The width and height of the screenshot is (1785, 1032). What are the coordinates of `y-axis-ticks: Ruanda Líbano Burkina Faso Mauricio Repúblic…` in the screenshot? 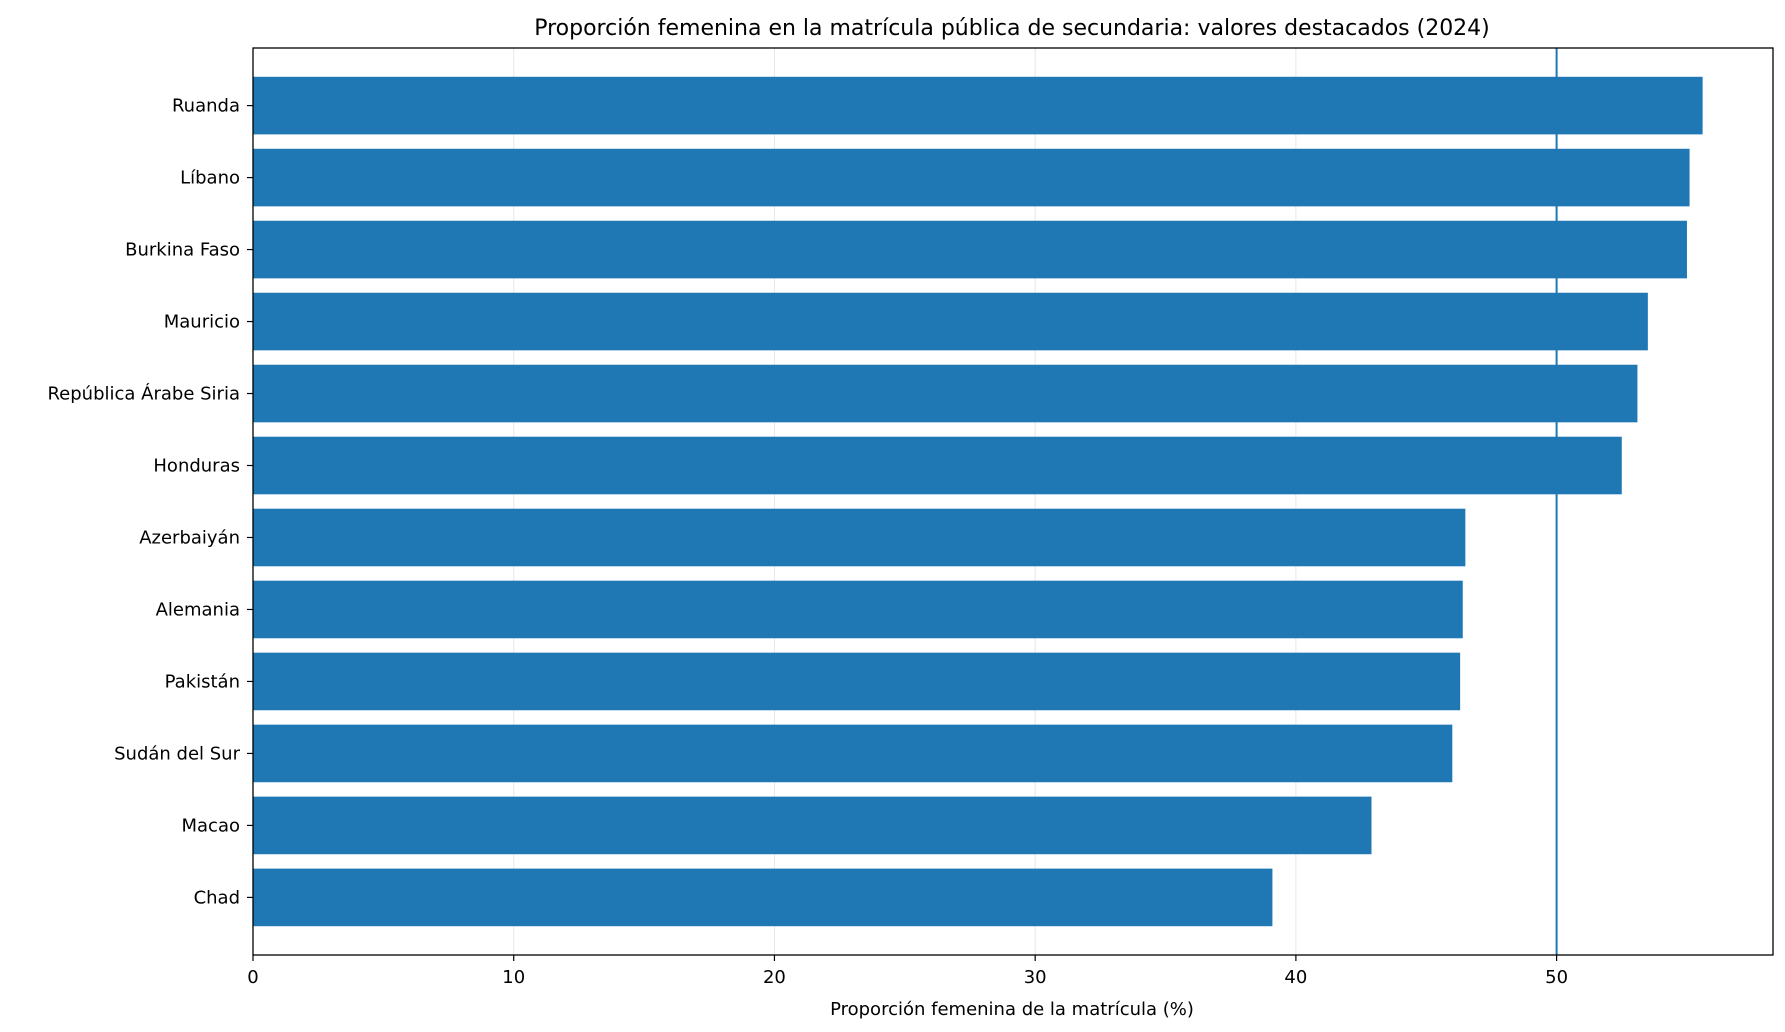 It's located at (150, 502).